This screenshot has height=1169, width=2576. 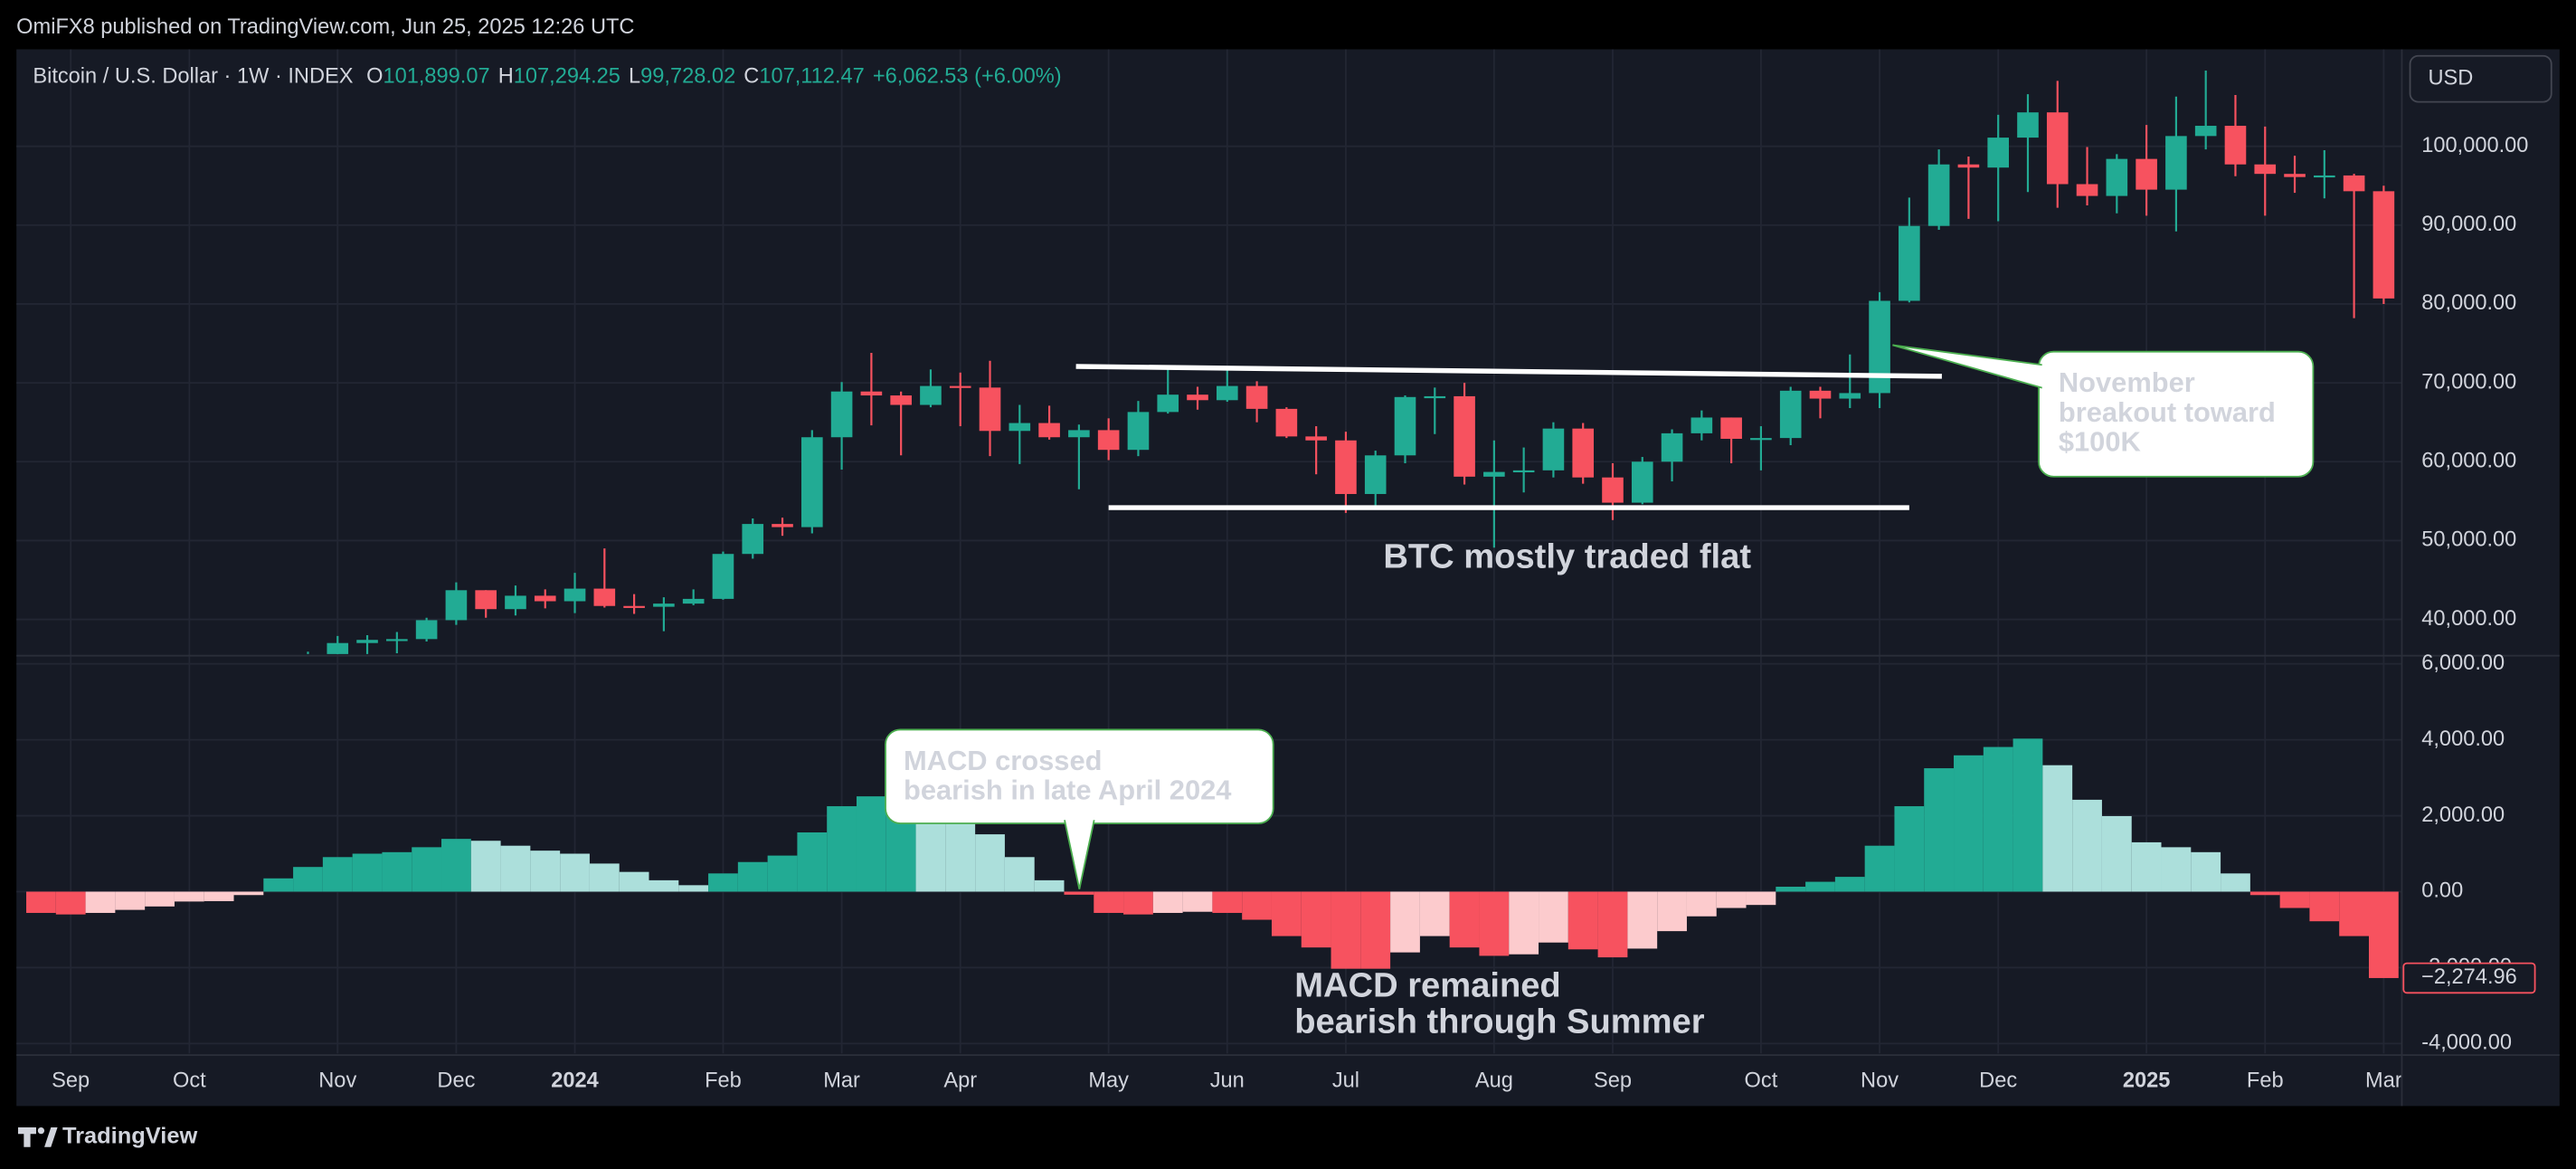 What do you see at coordinates (2451, 78) in the screenshot?
I see `currency-label: USD` at bounding box center [2451, 78].